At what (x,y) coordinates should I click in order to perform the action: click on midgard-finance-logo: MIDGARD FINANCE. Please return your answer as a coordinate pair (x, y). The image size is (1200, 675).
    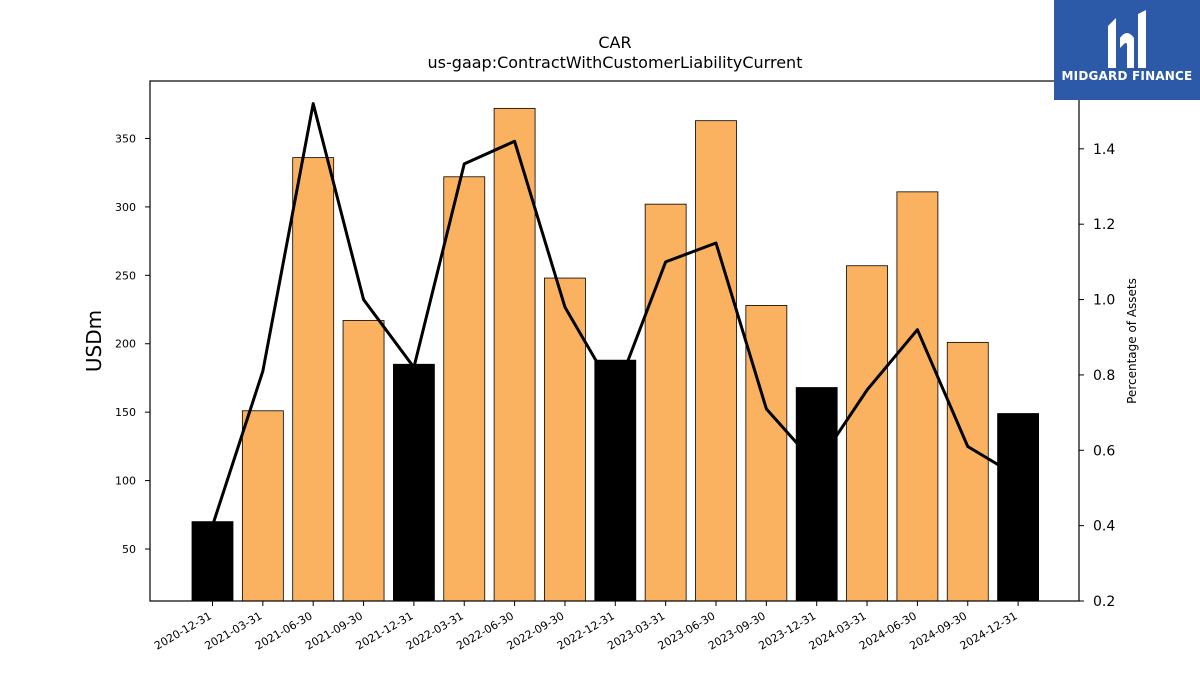
    Looking at the image, I should click on (1127, 50).